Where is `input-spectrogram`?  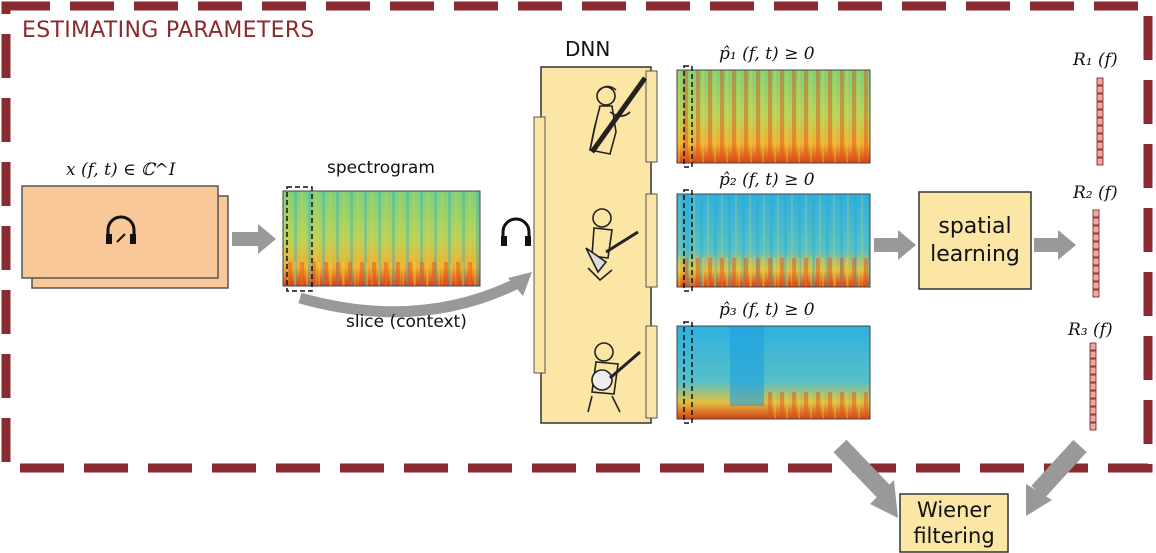
input-spectrogram is located at coordinates (381, 238).